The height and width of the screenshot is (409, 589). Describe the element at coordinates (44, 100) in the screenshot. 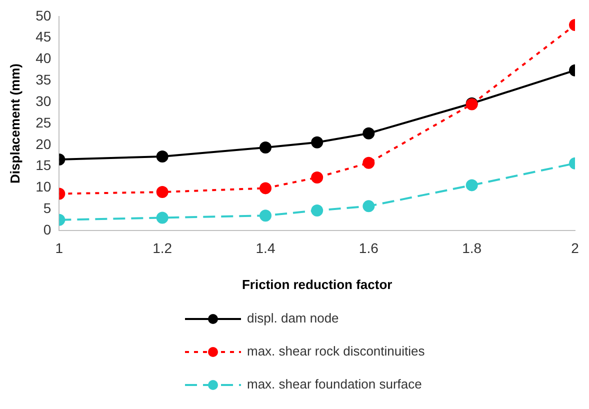

I see `y-tick-label: 30` at that location.